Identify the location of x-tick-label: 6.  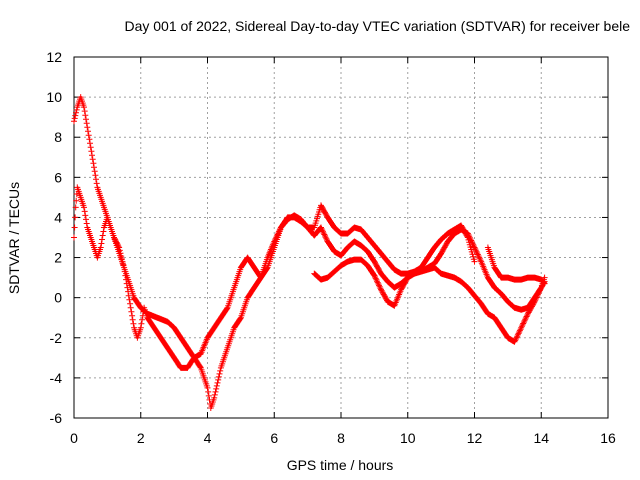
(274, 438).